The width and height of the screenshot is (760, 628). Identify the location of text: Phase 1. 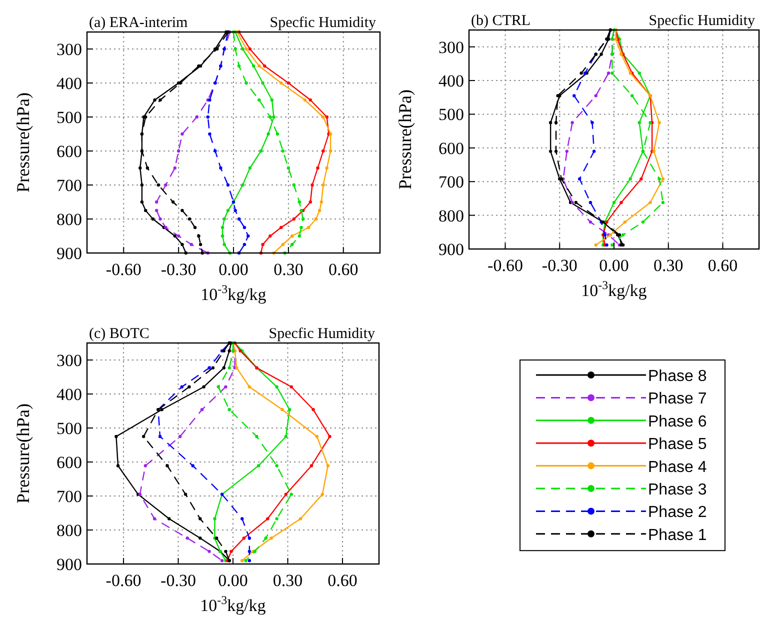
(677, 535).